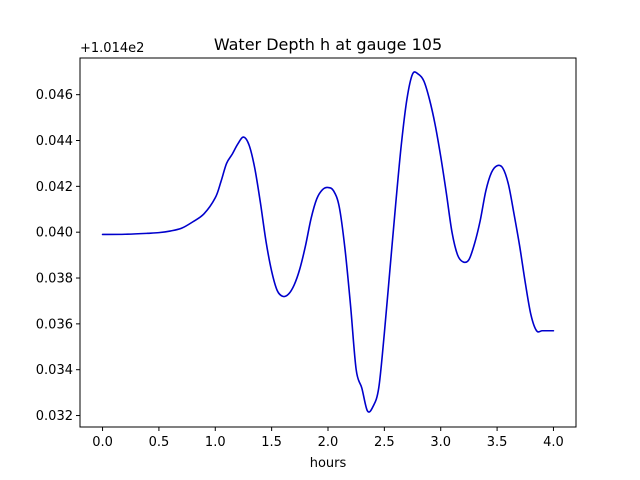  What do you see at coordinates (553, 442) in the screenshot?
I see `x-tick-label: 4.0` at bounding box center [553, 442].